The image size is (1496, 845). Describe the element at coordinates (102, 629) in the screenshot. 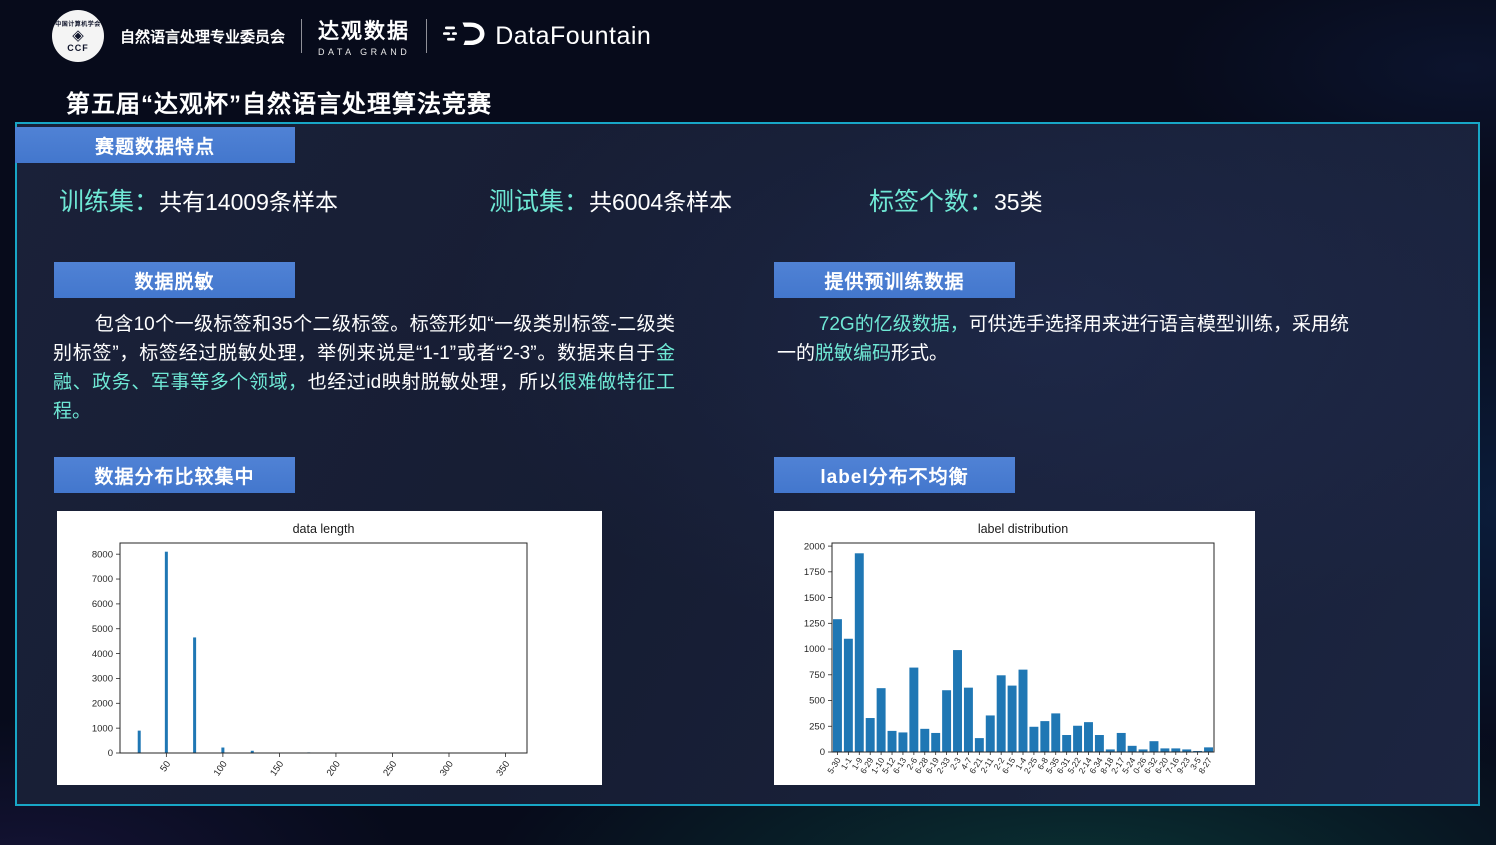

I see `svg-text: 5000` at that location.